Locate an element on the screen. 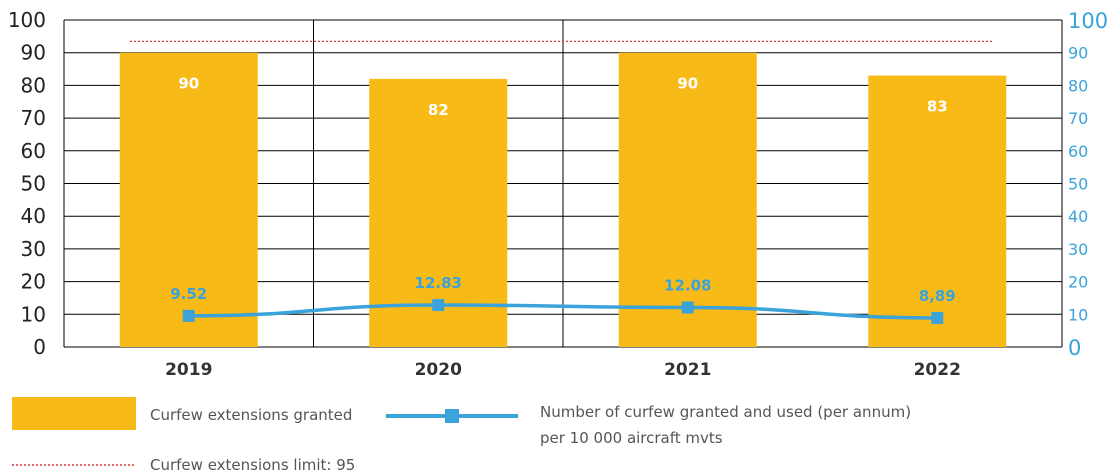  bar-value-label: 82 is located at coordinates (438, 110).